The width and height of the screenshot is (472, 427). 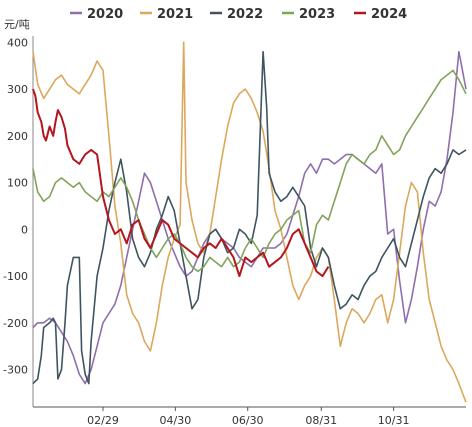 I want to click on chart-legend: 2020 2021 2022 2023 2024, so click(x=238, y=14).